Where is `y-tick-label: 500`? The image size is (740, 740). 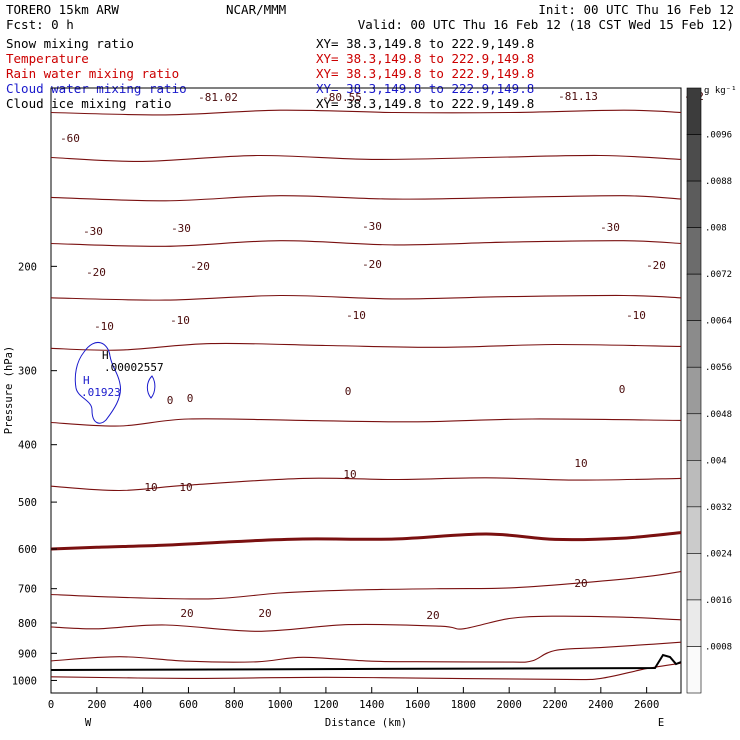 y-tick-label: 500 is located at coordinates (27, 503).